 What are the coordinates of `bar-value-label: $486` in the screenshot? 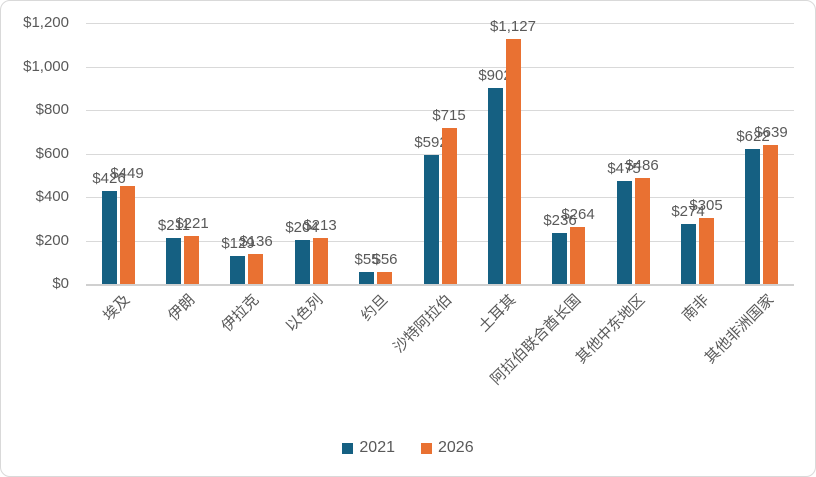 It's located at (642, 165).